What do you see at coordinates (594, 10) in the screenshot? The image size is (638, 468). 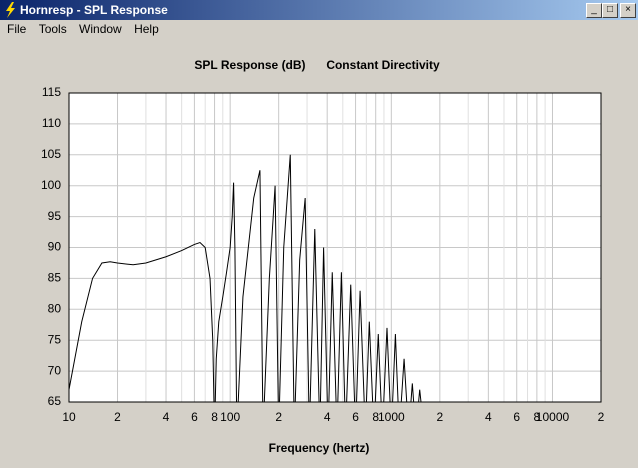 I see `minimize-button: _` at bounding box center [594, 10].